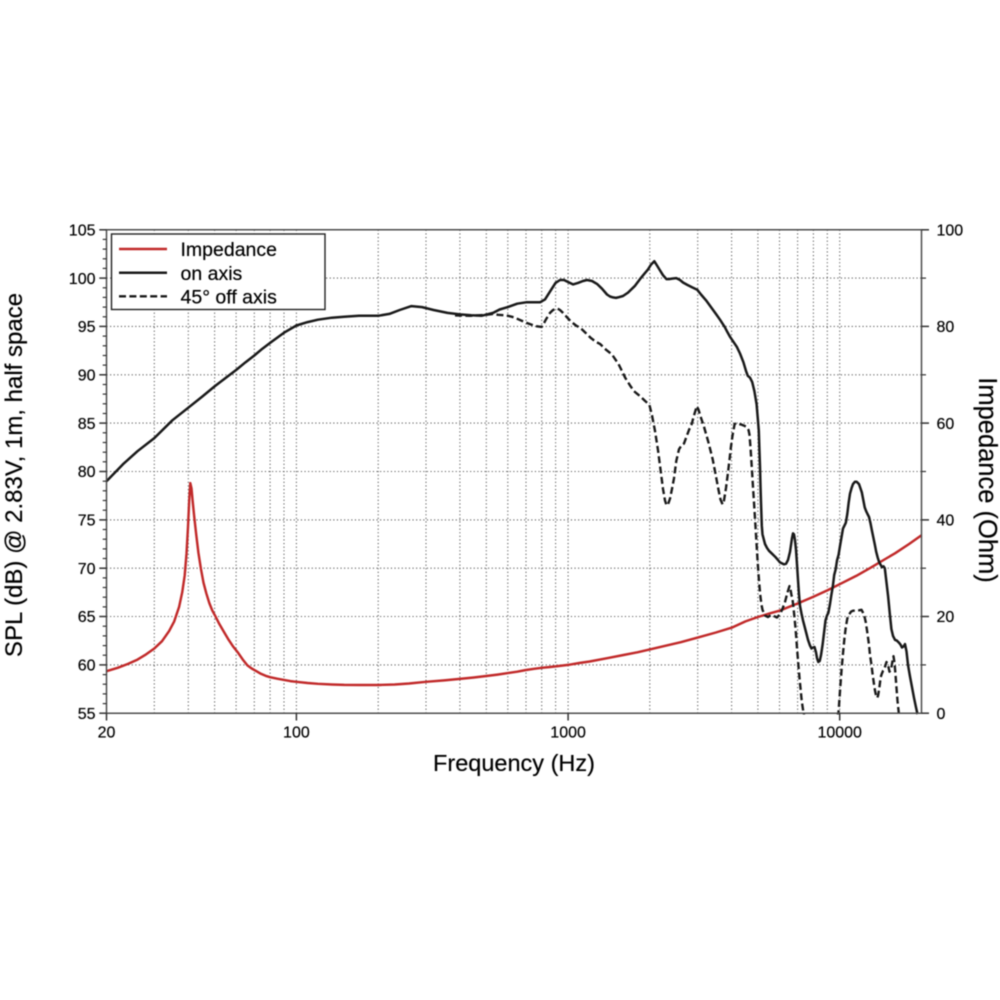  What do you see at coordinates (14, 475) in the screenshot?
I see `svg-text:SPL (dB) @ 2.83V, 1m, half spa: SPL (dB) @ 2.83V, 1m, half space` at bounding box center [14, 475].